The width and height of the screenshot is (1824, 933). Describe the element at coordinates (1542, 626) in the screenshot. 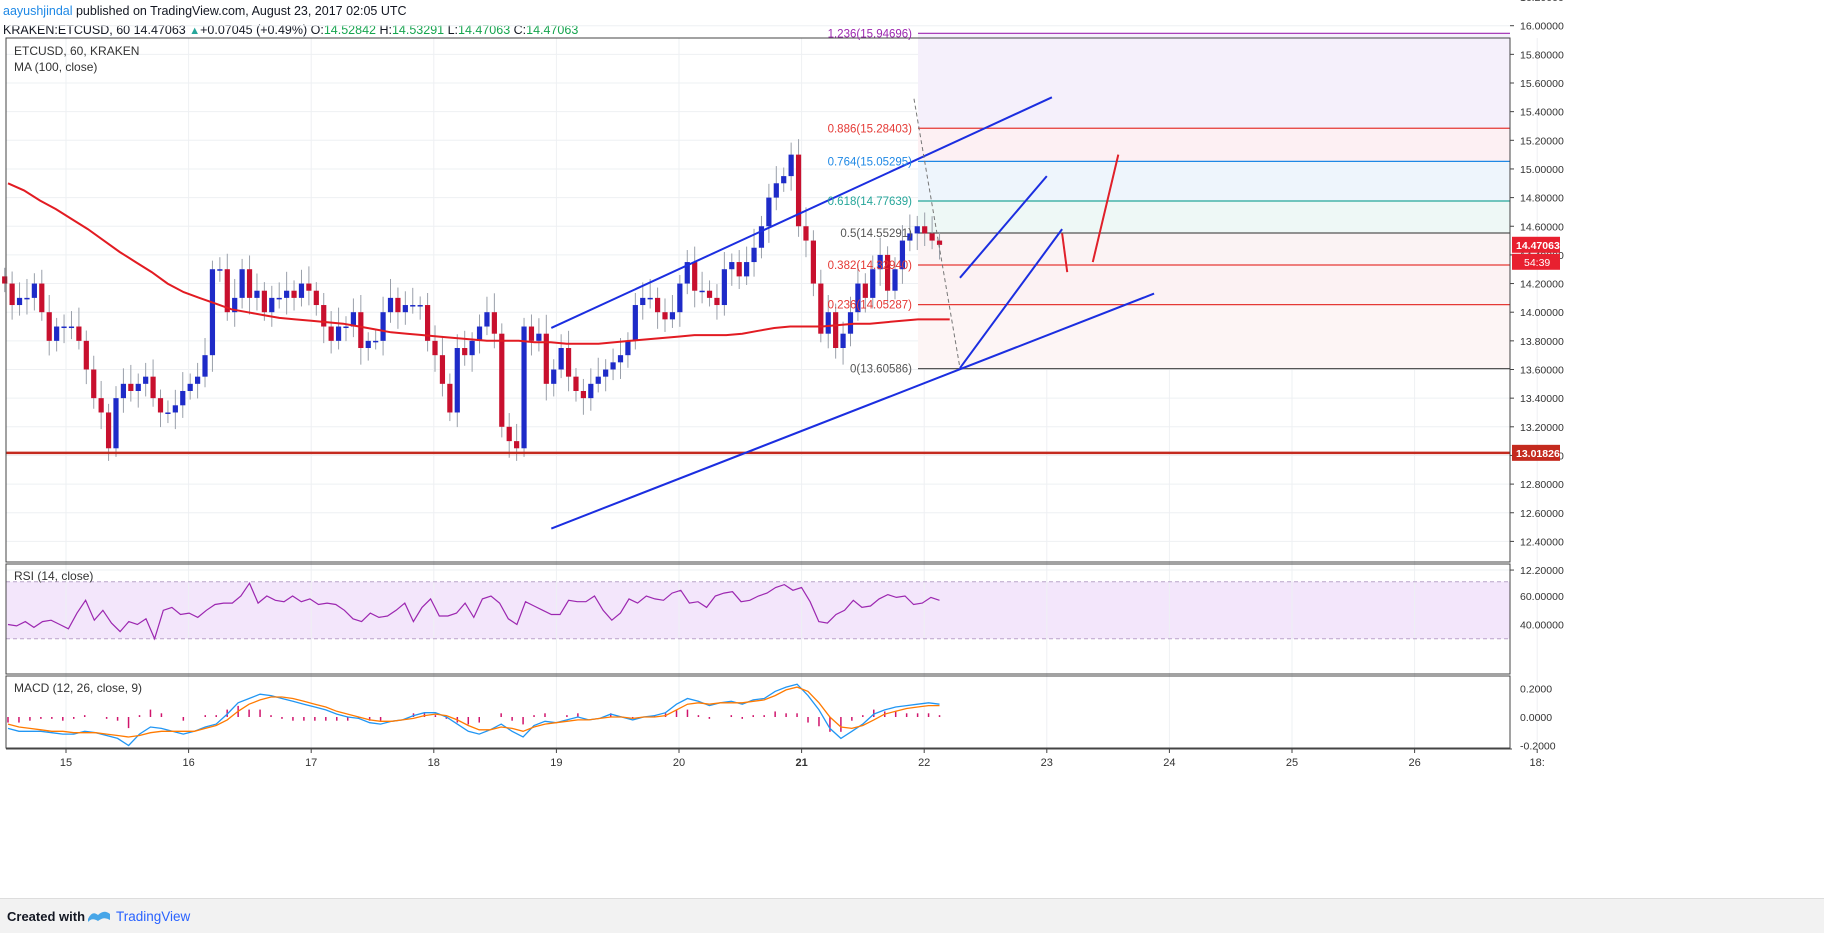

I see `rsi-tick-1: 40.00000` at that location.